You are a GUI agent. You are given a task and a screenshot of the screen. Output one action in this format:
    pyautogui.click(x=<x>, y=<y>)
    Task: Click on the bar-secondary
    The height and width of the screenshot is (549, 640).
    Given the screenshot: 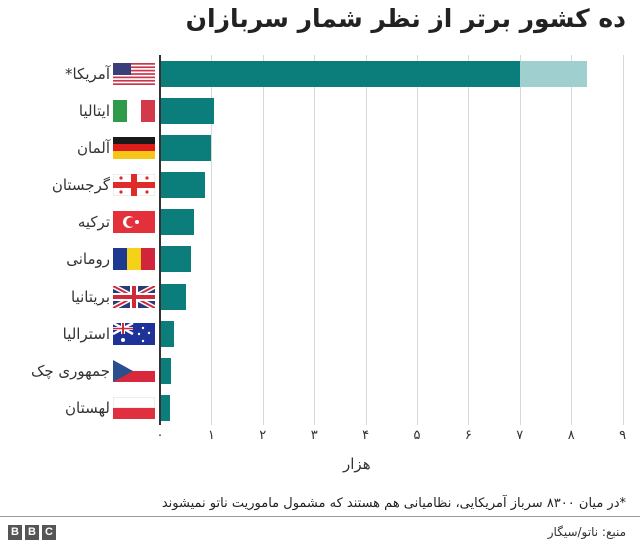 What is the action you would take?
    pyautogui.click(x=553, y=74)
    